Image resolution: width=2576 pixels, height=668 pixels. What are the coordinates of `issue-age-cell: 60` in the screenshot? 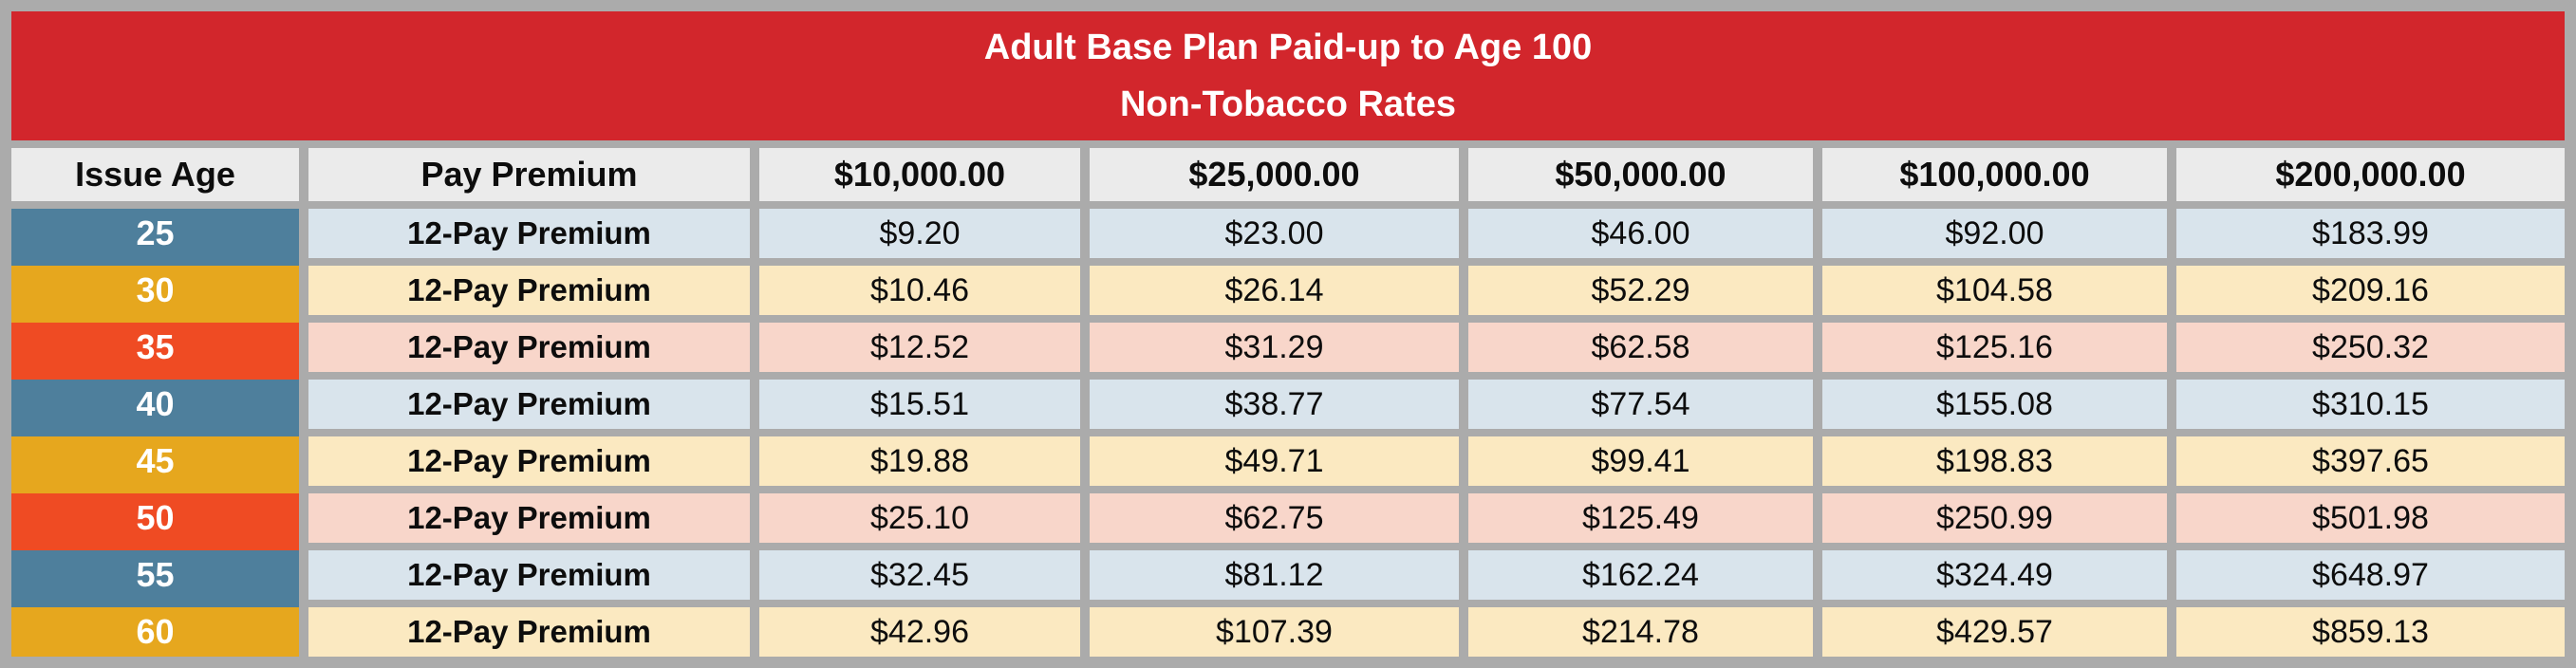 It's located at (155, 632).